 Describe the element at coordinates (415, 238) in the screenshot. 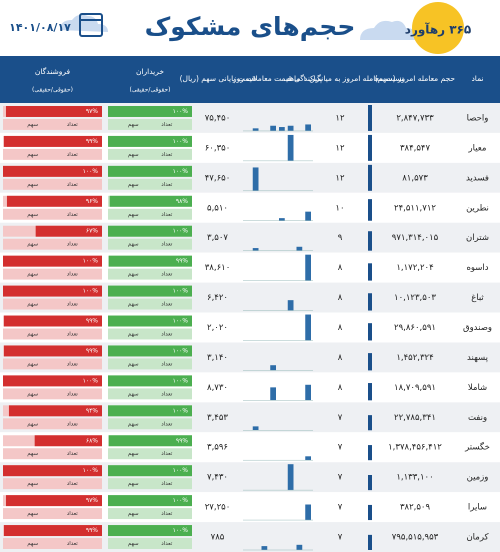

I see `volume: ۹۷۱,۳۱۴,۰۱۵` at that location.